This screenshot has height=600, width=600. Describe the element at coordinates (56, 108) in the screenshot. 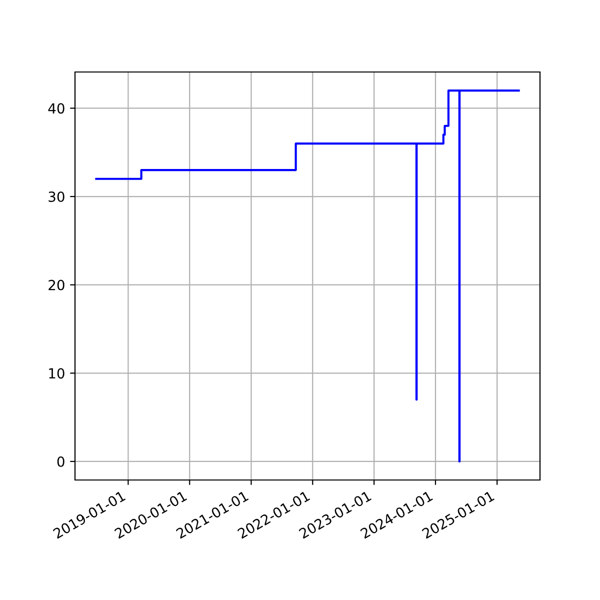

I see `y-tick-label: 40` at that location.